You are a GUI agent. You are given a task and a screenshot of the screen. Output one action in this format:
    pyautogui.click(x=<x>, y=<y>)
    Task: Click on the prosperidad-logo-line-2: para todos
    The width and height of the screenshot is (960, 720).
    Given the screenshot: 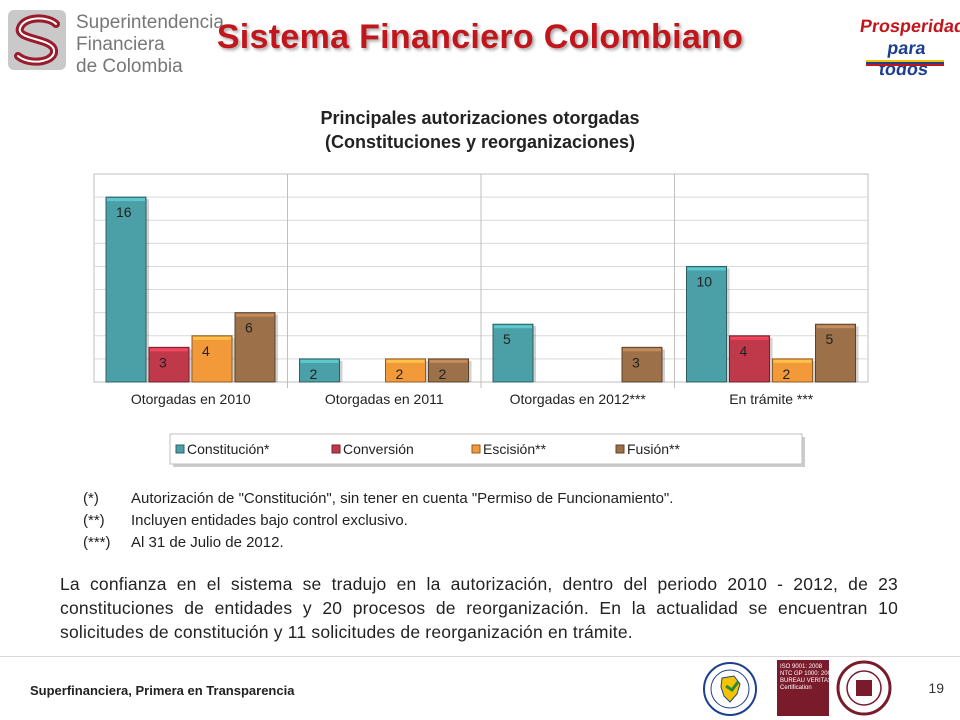 What is the action you would take?
    pyautogui.click(x=903, y=58)
    